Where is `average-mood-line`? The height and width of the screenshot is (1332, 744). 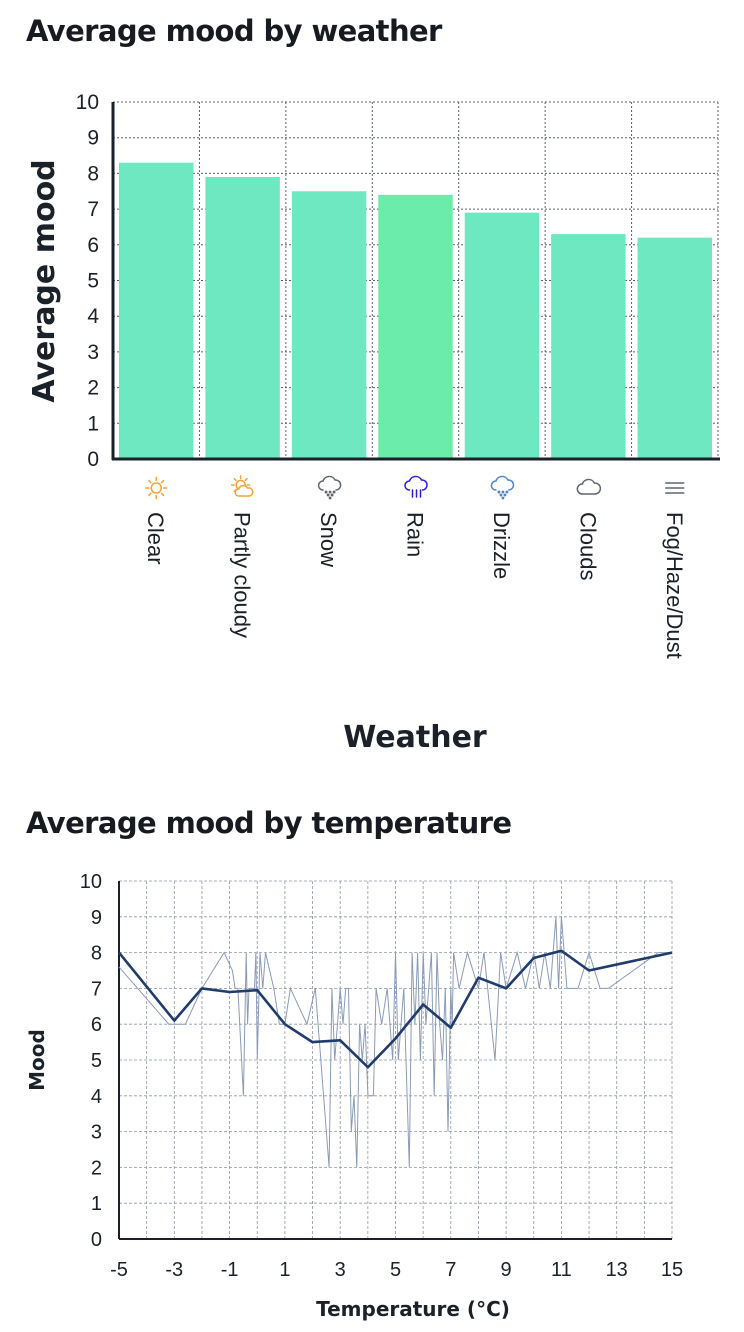
average-mood-line is located at coordinates (395, 1009).